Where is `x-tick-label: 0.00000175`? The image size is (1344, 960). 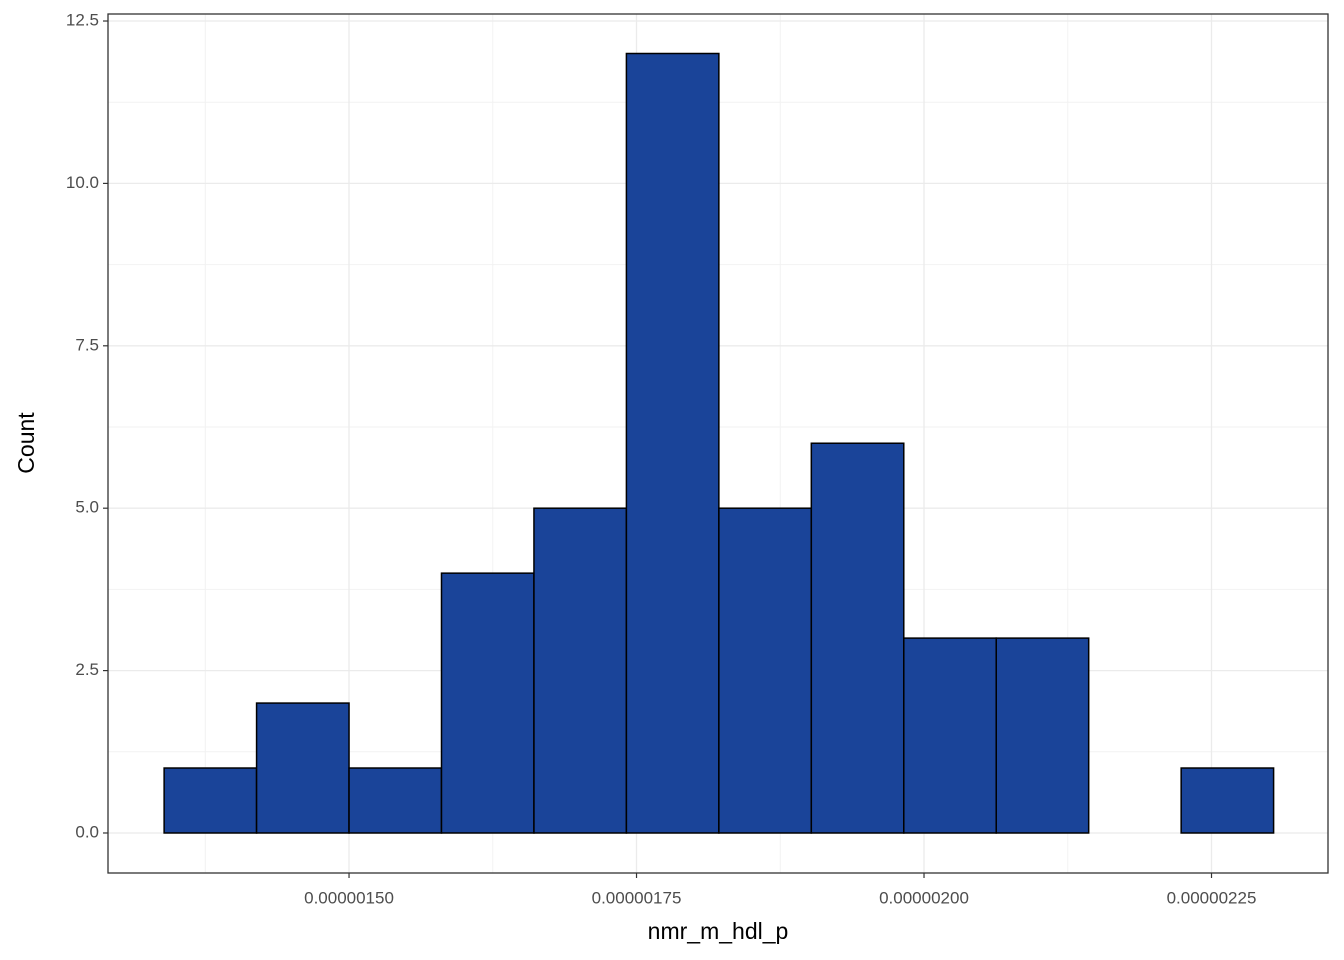 x-tick-label: 0.00000175 is located at coordinates (637, 897).